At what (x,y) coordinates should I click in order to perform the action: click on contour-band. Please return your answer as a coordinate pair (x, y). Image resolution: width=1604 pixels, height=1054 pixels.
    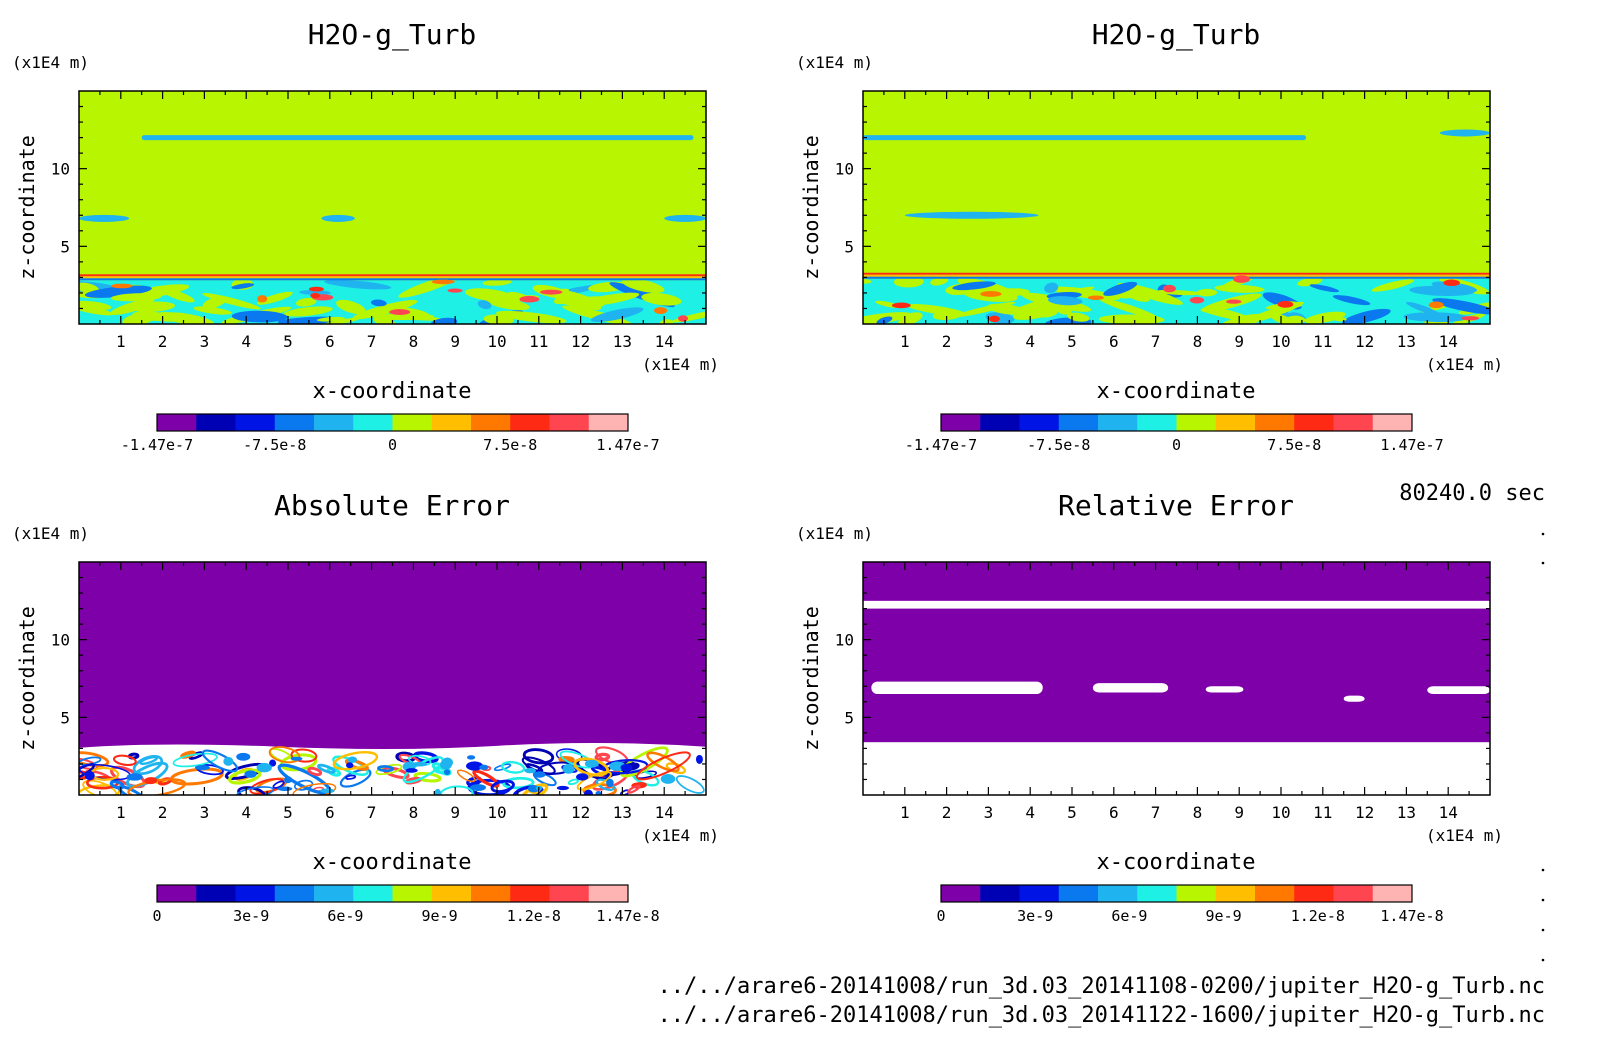
    Looking at the image, I should click on (417, 138).